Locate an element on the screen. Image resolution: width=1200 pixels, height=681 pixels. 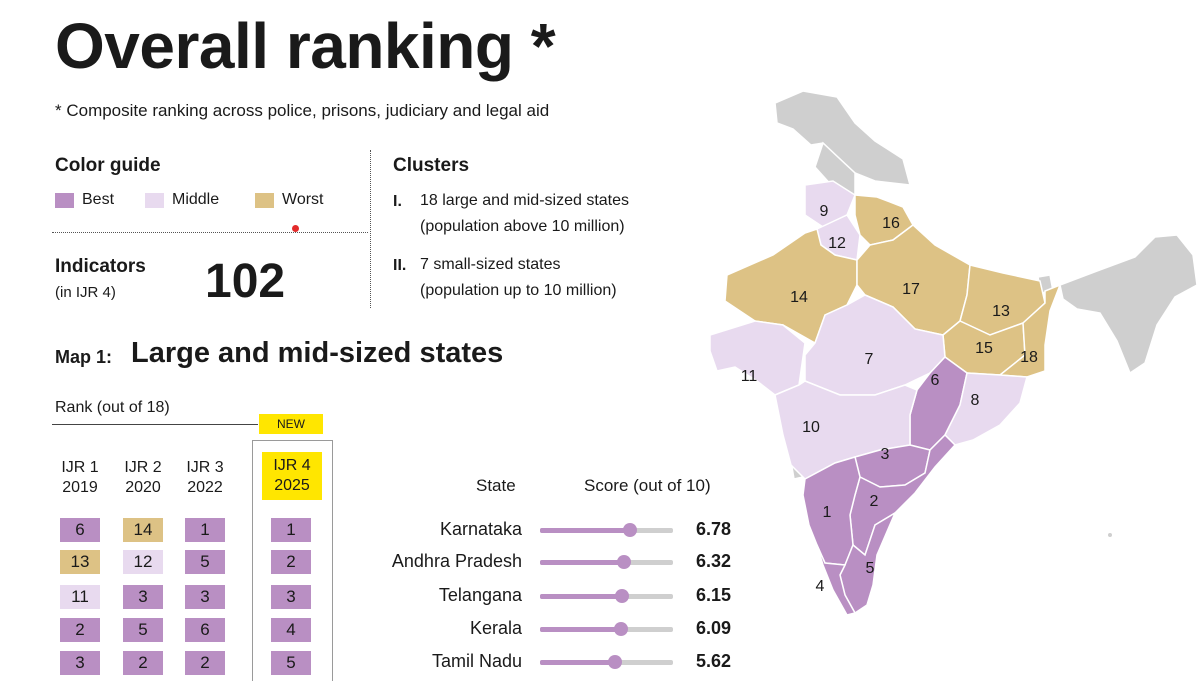
map-rank-west-bengal: 18 is located at coordinates (1029, 357).